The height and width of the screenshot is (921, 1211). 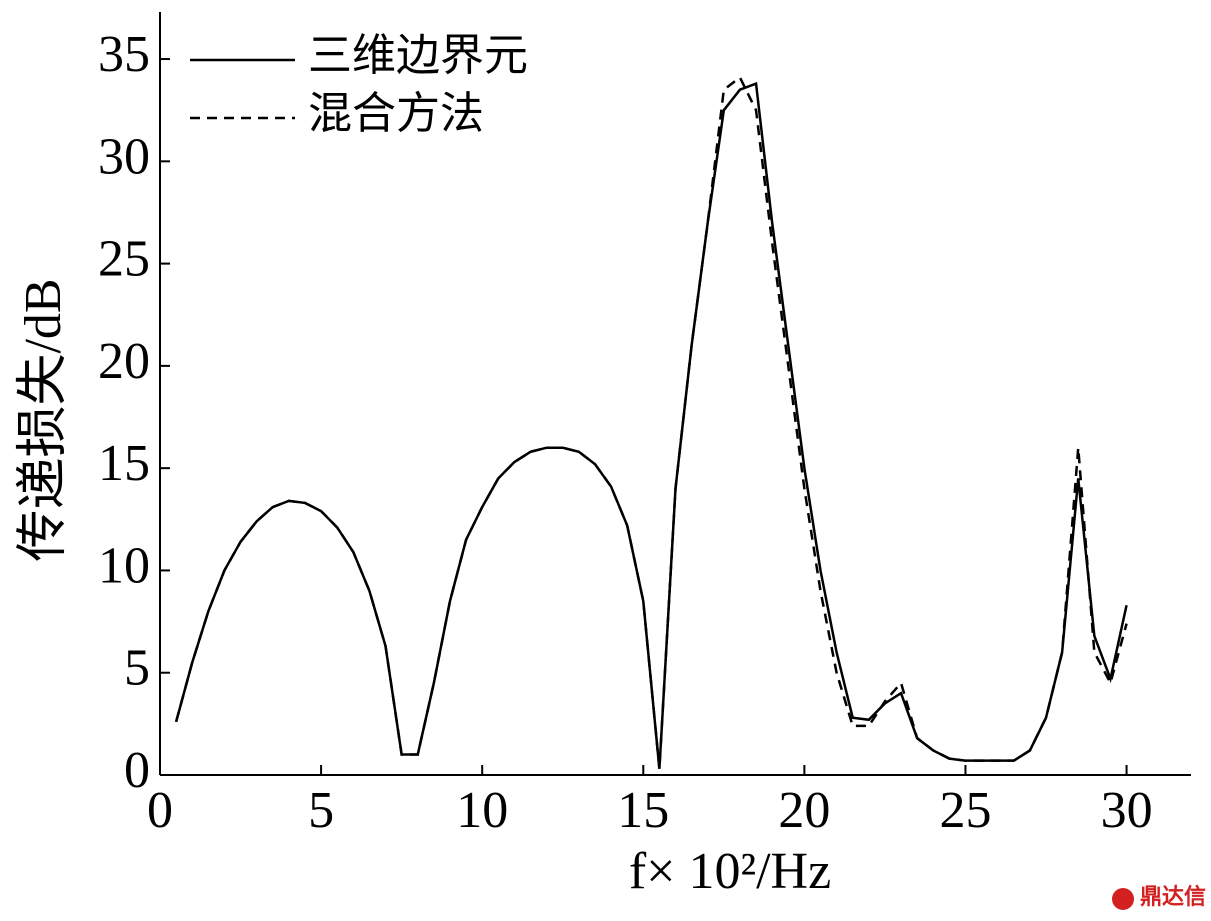 What do you see at coordinates (1123, 899) in the screenshot?
I see `watermark-logo` at bounding box center [1123, 899].